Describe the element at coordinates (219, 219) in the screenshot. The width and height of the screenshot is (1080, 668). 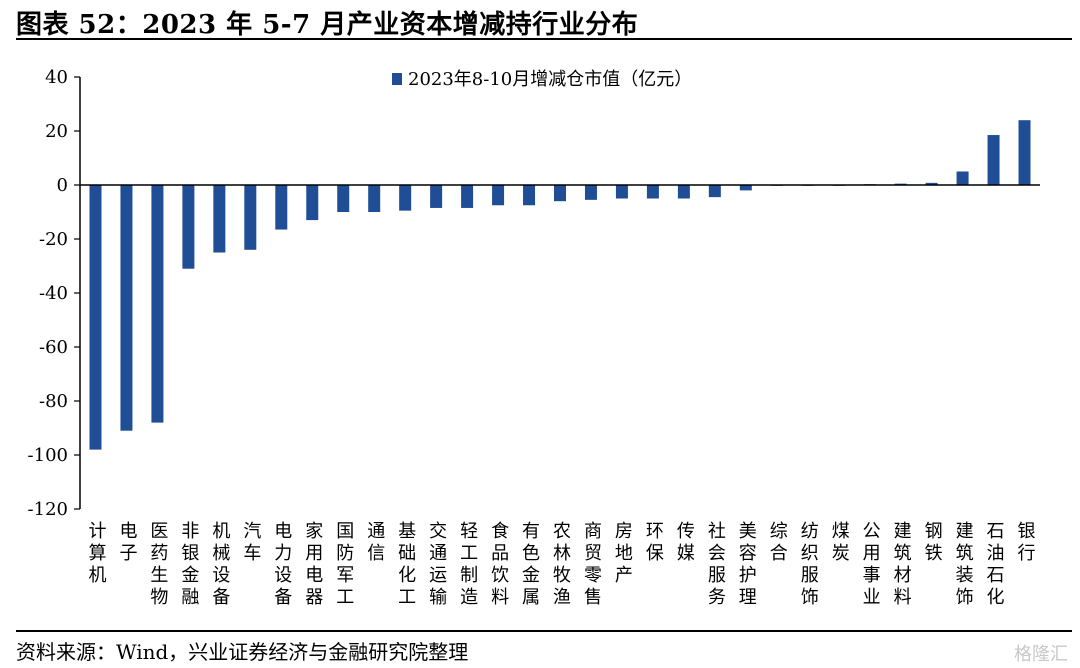
I see `bar-机械设备` at that location.